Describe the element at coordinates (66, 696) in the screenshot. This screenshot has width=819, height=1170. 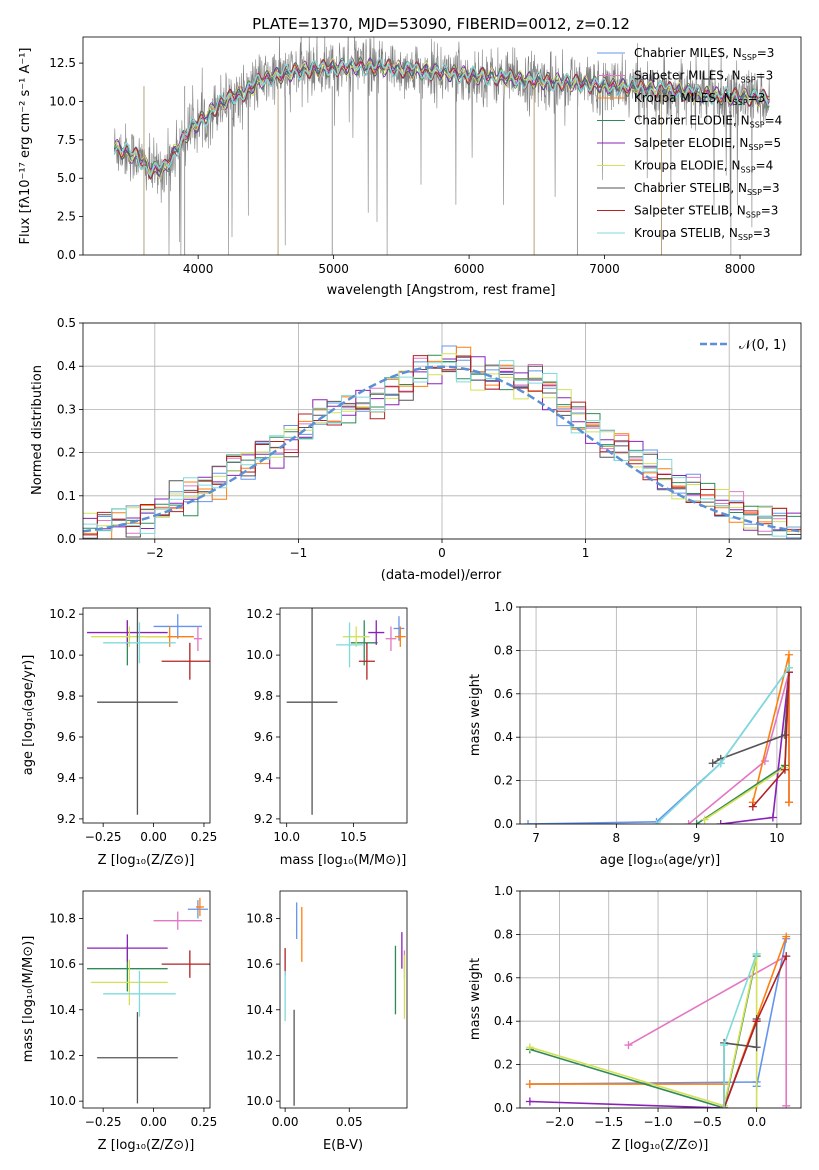
I see `y-tick-label: 9.8` at that location.